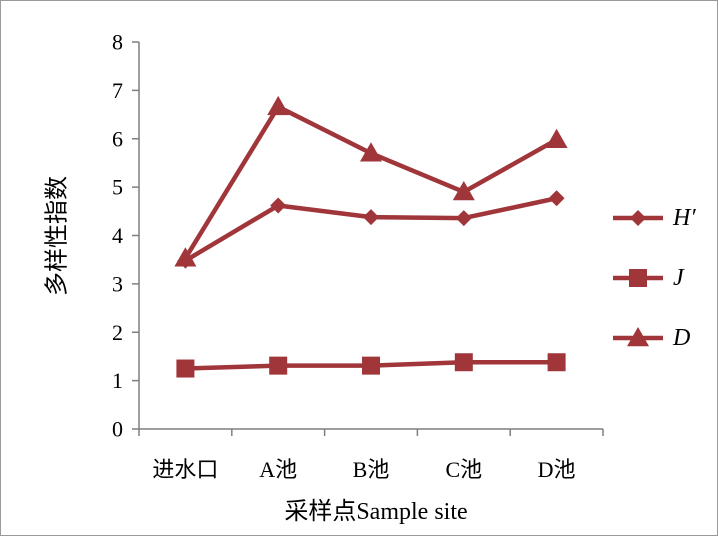 The width and height of the screenshot is (718, 537). I want to click on legend-item: J, so click(649, 278).